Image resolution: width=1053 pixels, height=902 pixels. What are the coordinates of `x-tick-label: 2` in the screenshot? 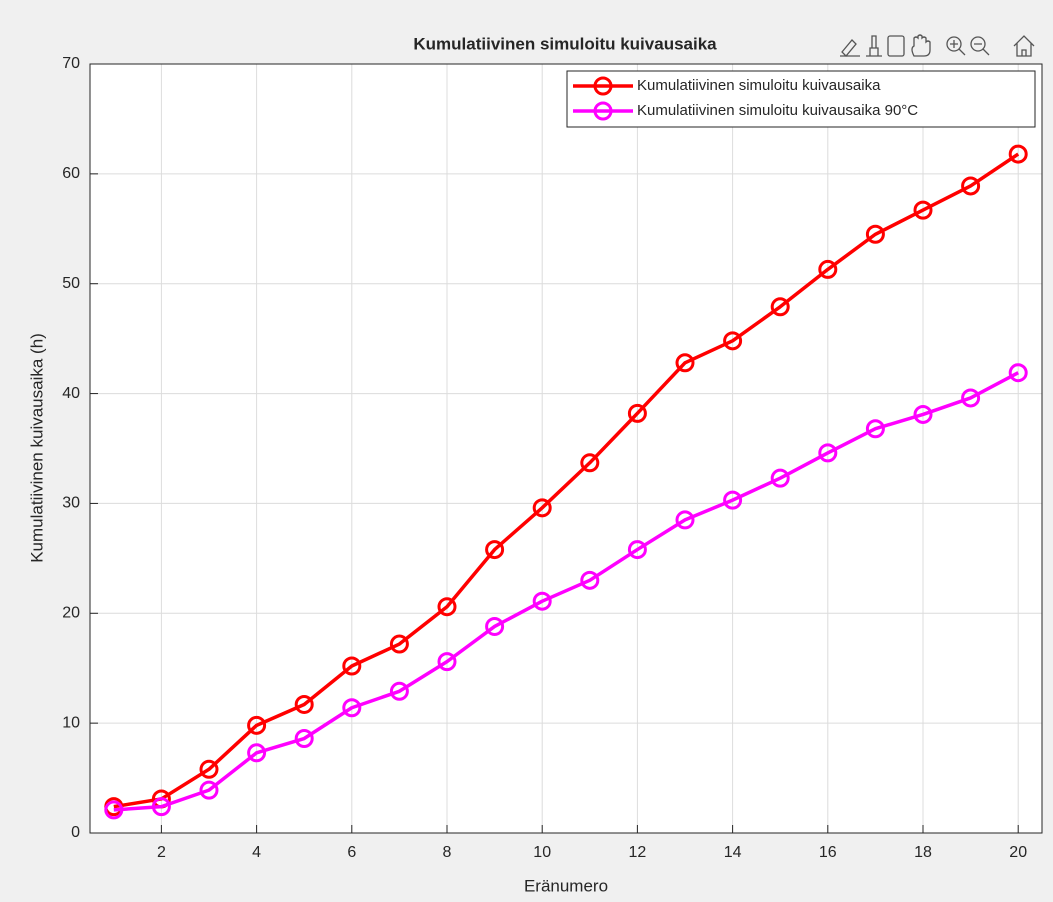 It's located at (161, 852).